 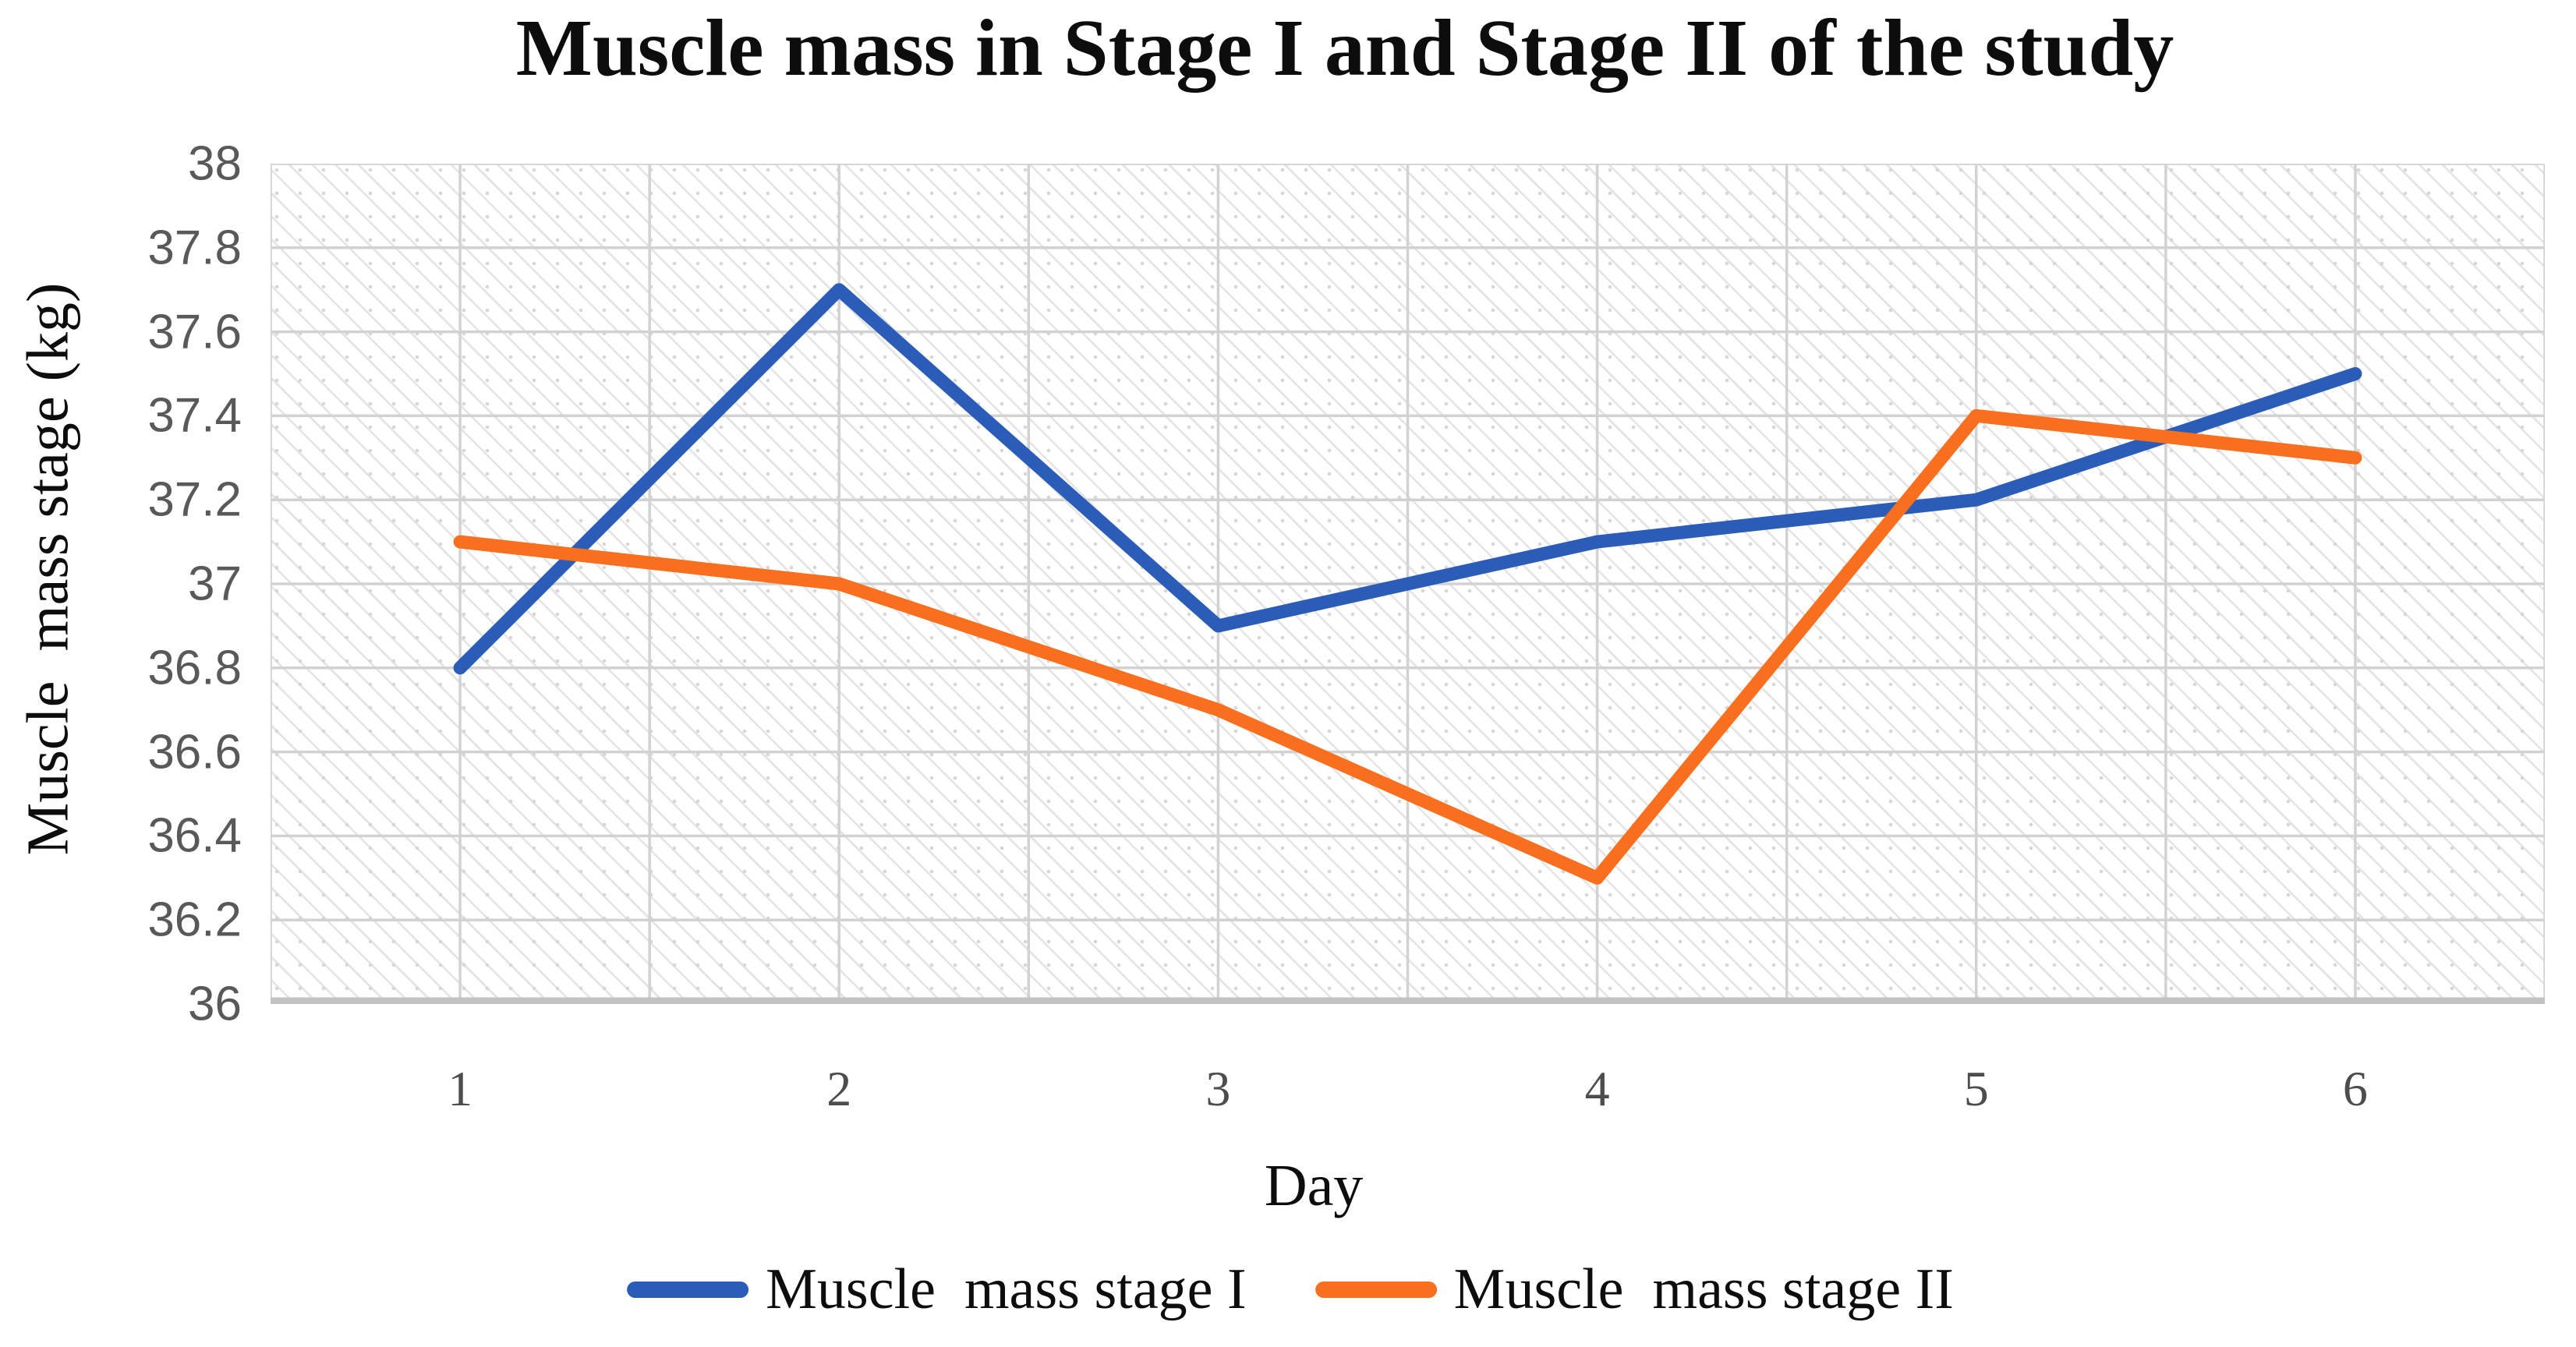 I want to click on y-tick-label-36.8: 36.8, so click(x=194, y=668).